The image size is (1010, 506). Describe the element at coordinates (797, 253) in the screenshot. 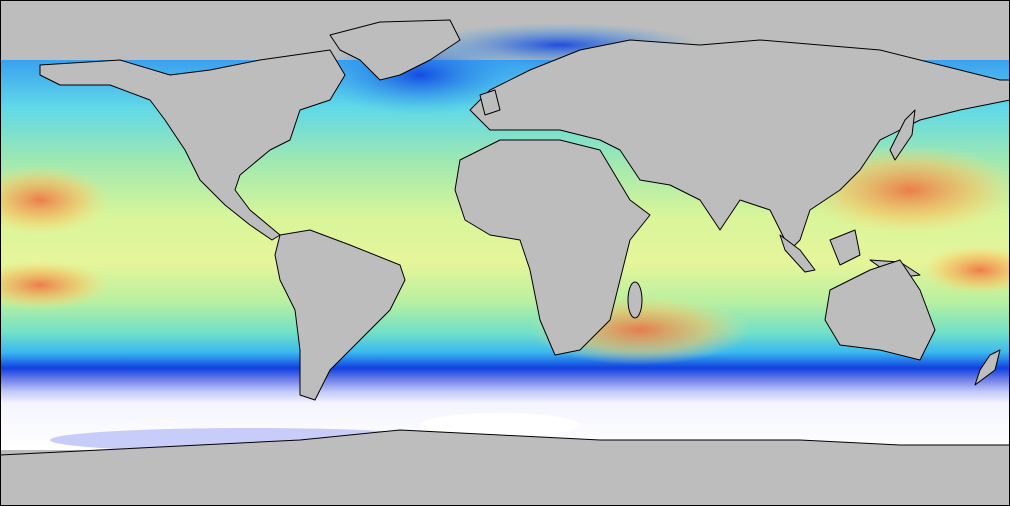

I see `sumatra` at that location.